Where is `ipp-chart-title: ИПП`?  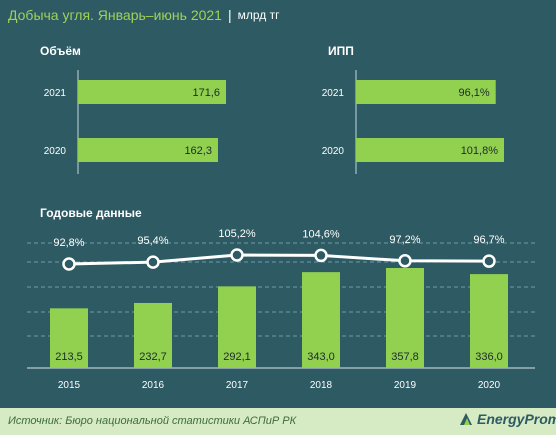 ipp-chart-title: ИПП is located at coordinates (341, 51).